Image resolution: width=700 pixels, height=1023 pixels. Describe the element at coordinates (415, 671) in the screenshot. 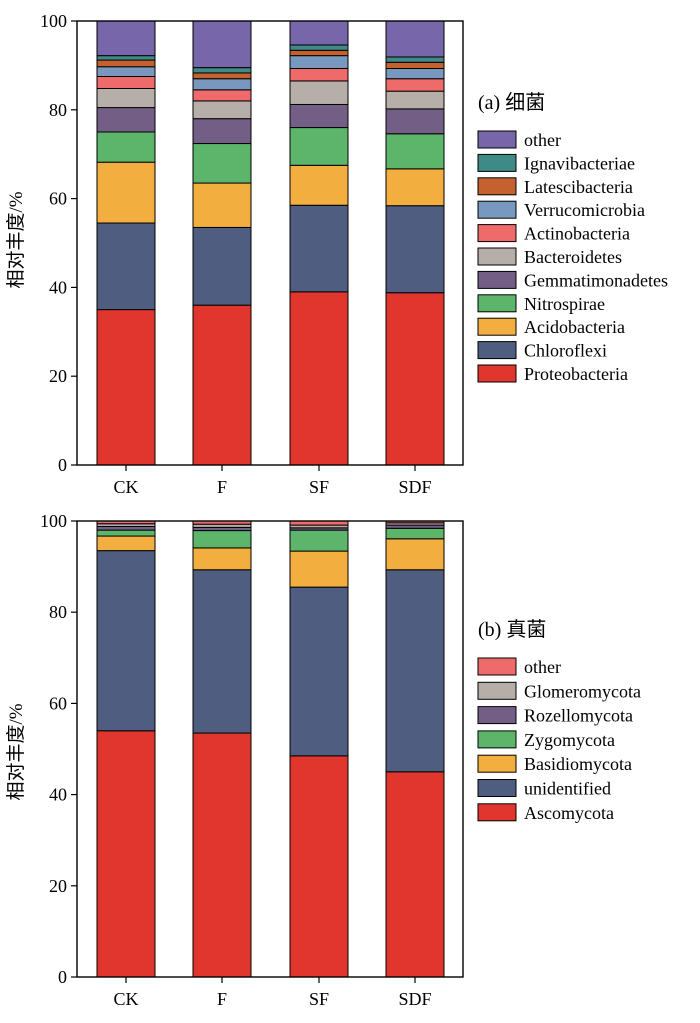

I see `bar-segment-sdf-unidentified` at that location.